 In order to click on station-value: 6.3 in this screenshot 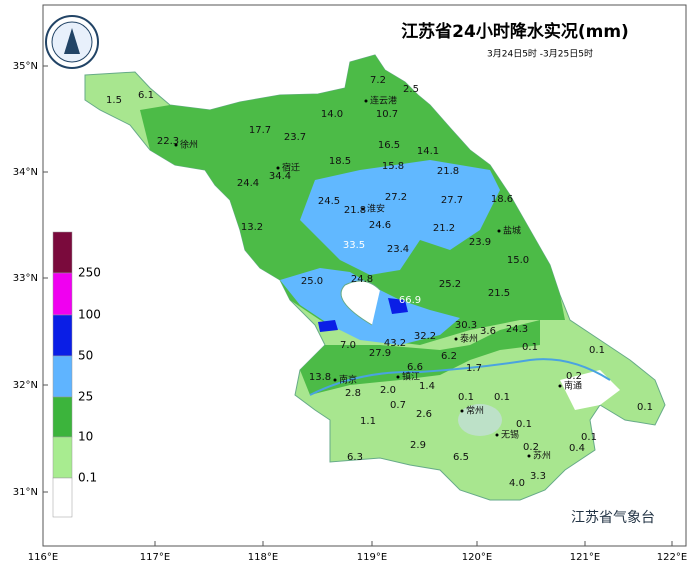, I will do `click(355, 457)`.